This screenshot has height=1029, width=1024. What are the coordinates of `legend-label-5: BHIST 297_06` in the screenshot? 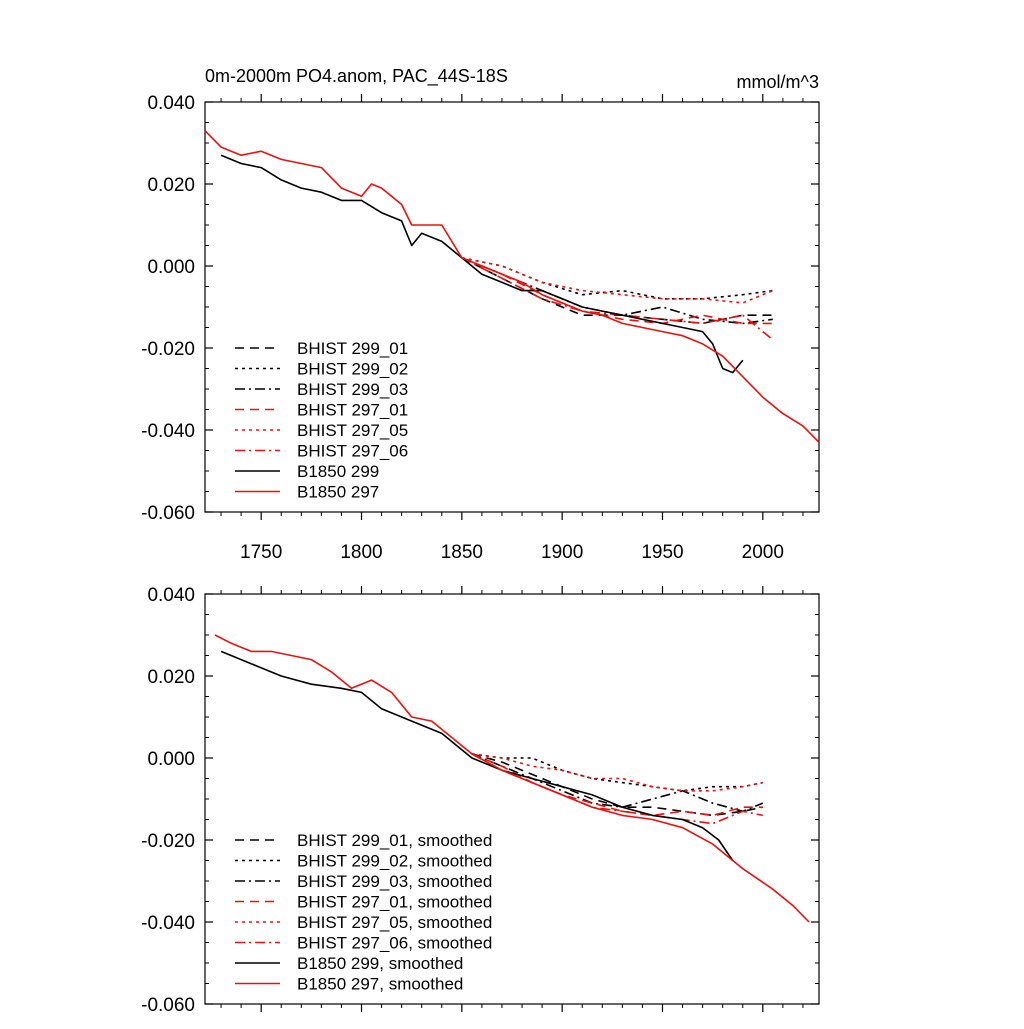 It's located at (352, 451).